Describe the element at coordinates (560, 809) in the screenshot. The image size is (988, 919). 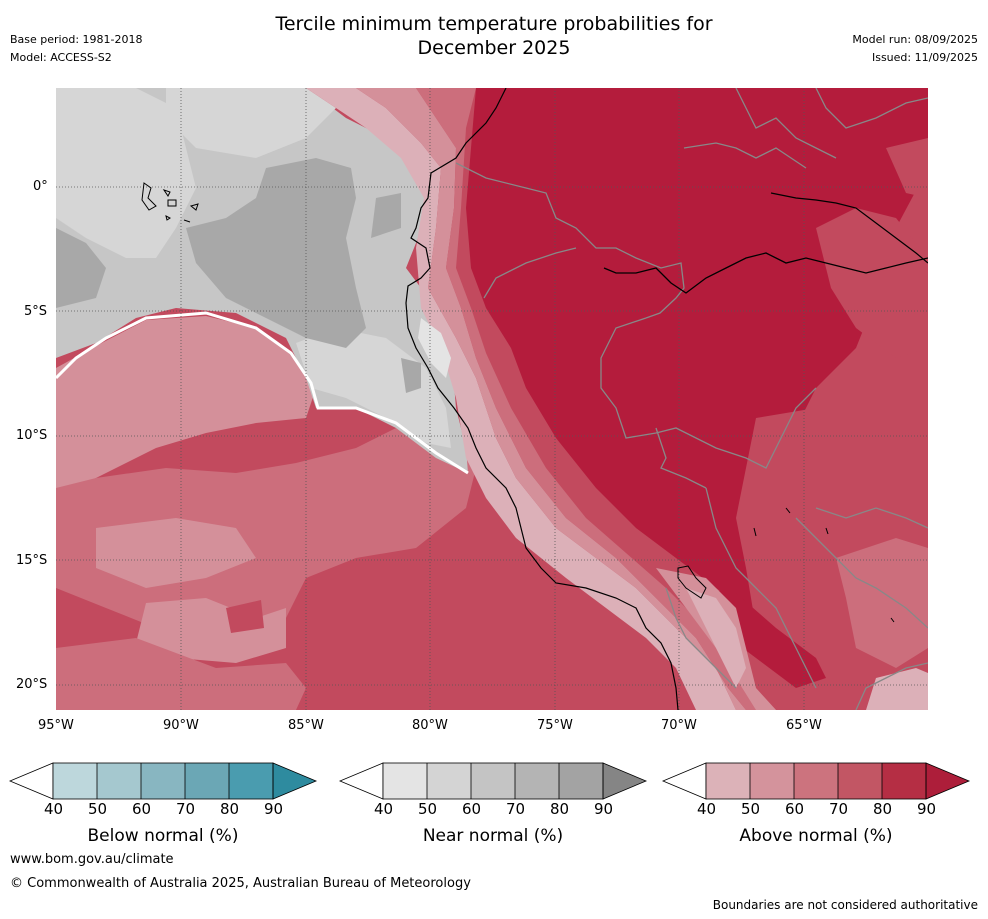
I see `near-tick-80: 80` at that location.